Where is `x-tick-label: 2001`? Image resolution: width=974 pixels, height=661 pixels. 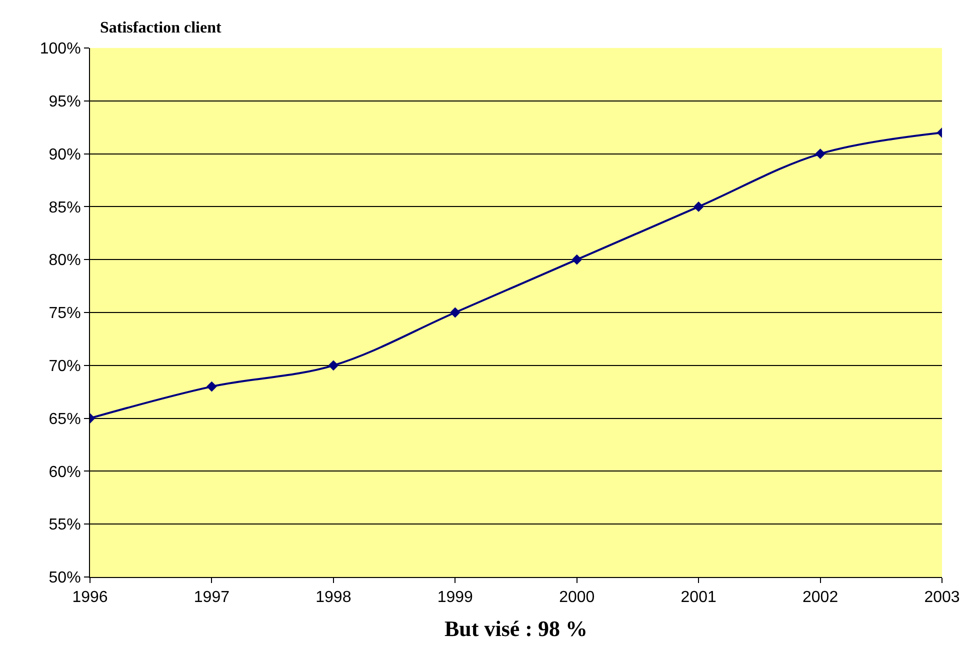
x-tick-label: 2001 is located at coordinates (698, 597).